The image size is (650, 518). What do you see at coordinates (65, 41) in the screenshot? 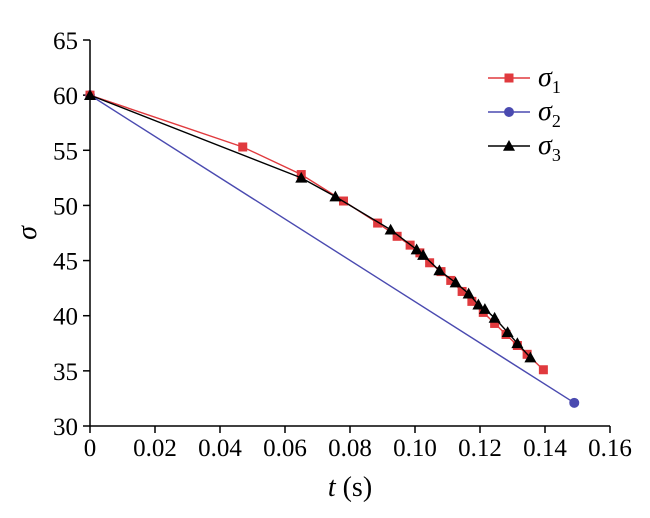
I see `y-tick-label: 65` at bounding box center [65, 41].